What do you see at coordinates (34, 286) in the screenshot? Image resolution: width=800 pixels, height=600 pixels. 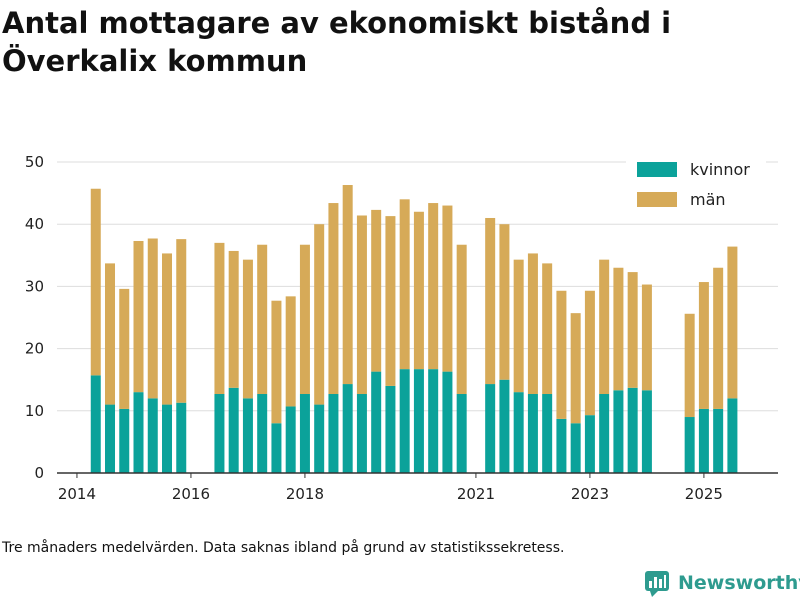 I see `y-tick-label: 30` at bounding box center [34, 286].